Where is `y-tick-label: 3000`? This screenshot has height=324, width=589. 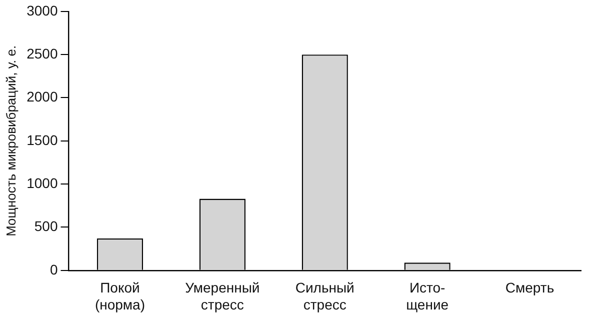
y-tick-label: 3000 is located at coordinates (42, 10).